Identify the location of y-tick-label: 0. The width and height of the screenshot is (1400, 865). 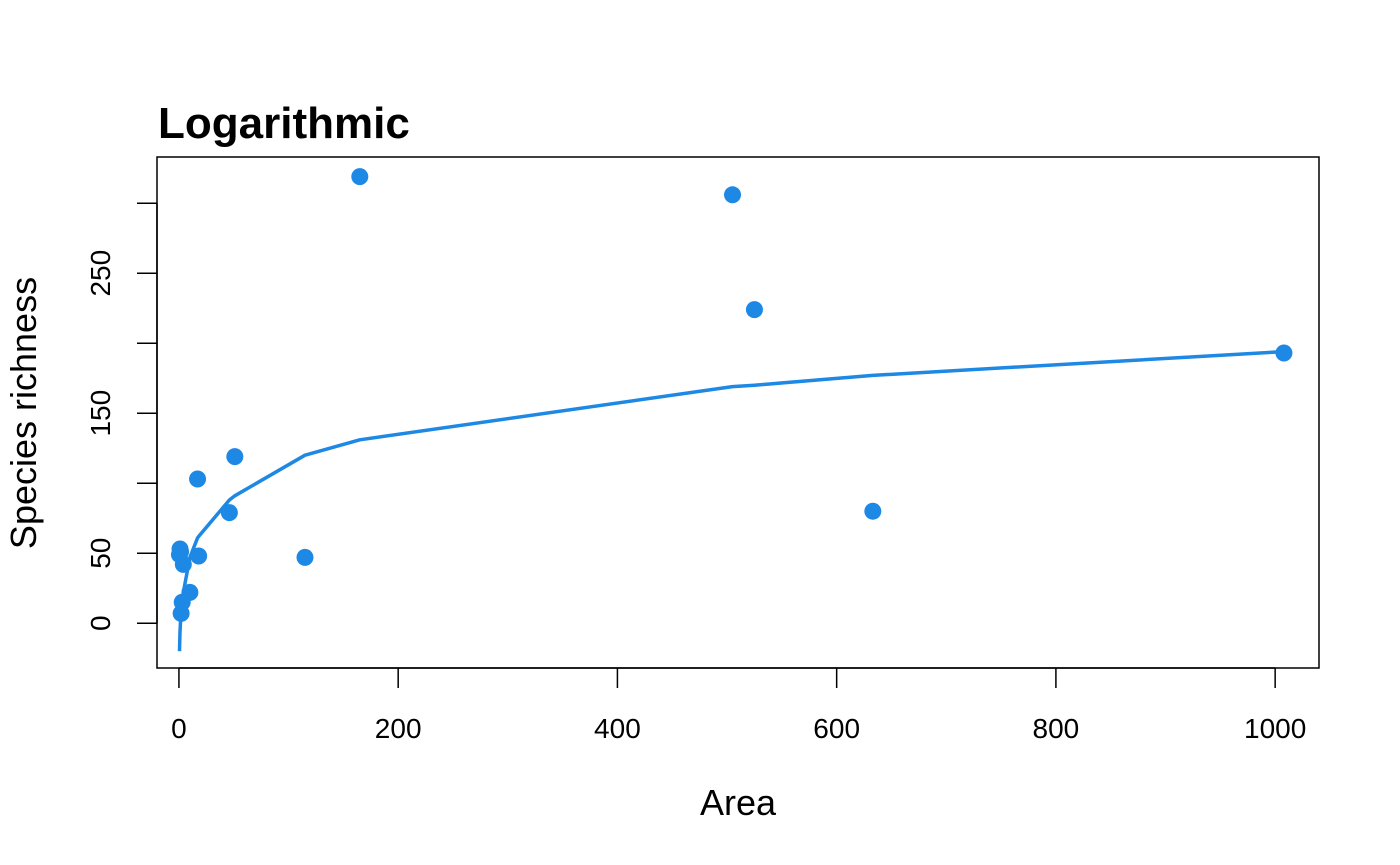
(100, 623).